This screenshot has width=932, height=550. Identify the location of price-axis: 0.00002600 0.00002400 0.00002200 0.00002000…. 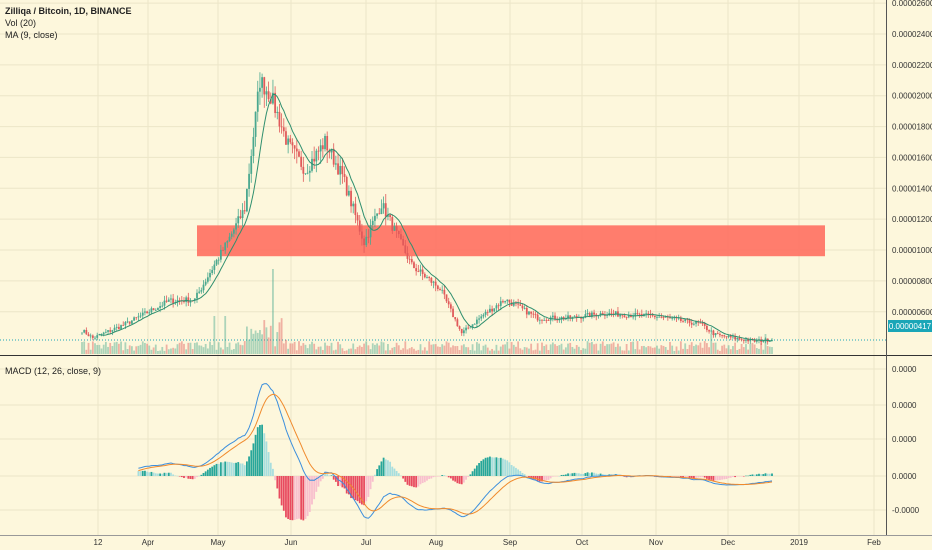
(912, 158).